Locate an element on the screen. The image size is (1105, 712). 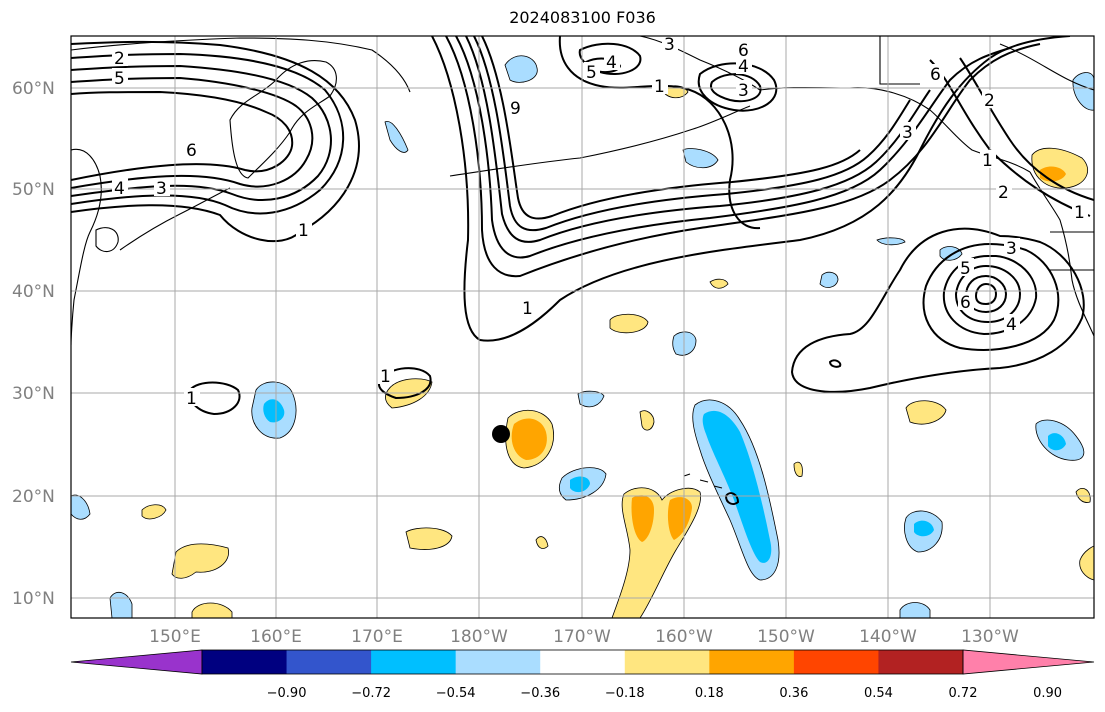
coast-kurils is located at coordinates (175, 219).